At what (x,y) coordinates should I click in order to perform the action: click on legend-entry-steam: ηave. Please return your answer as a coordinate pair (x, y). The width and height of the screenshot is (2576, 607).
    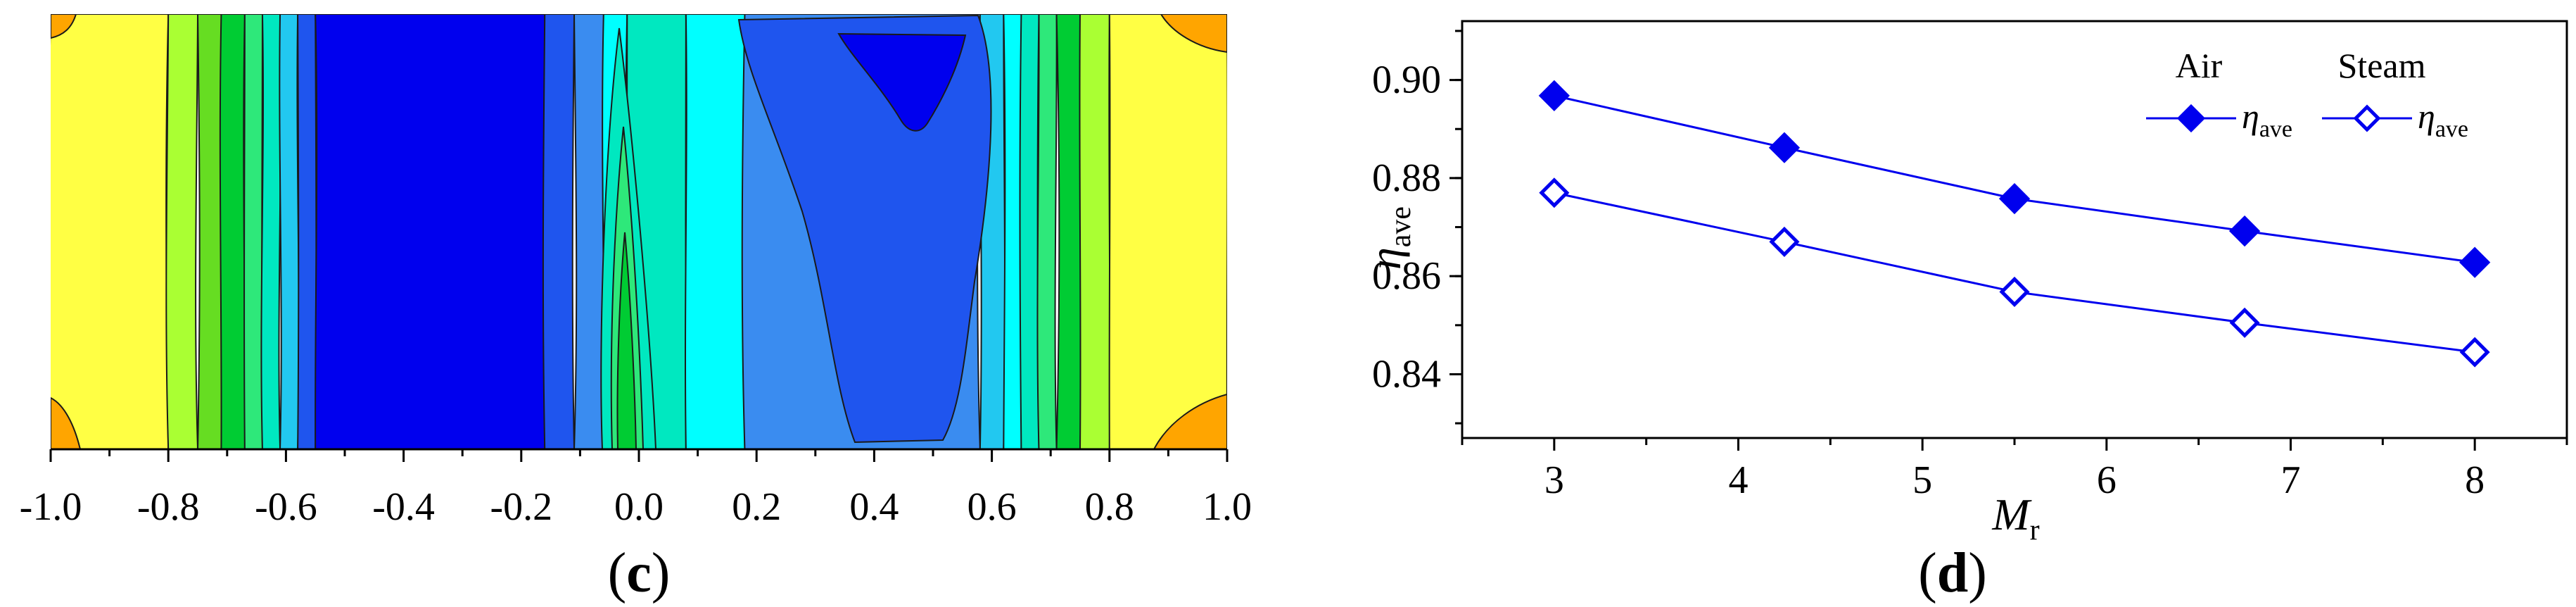
    Looking at the image, I should click on (2443, 119).